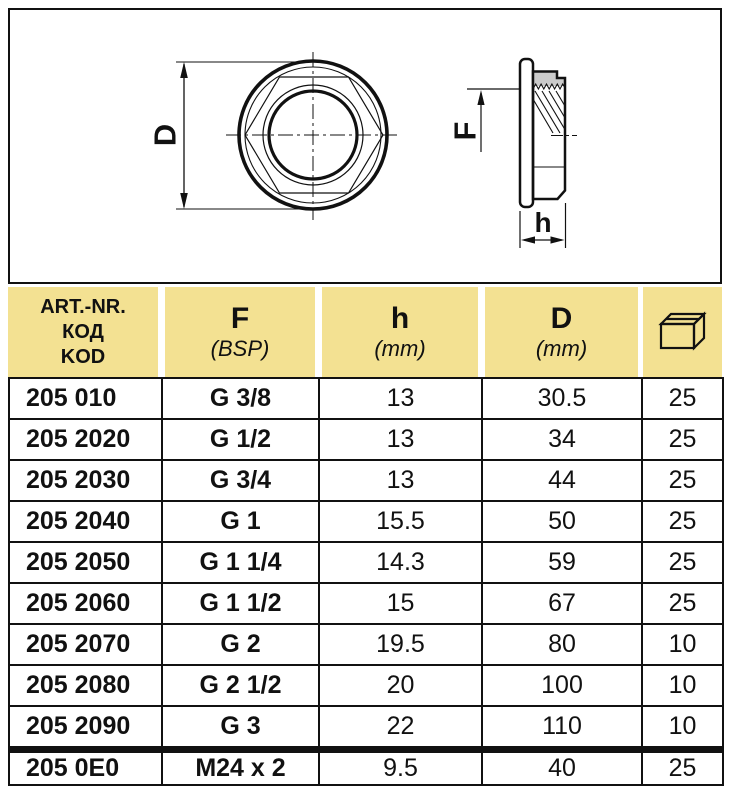 This screenshot has height=800, width=729. What do you see at coordinates (465, 131) in the screenshot?
I see `dimension-f-label: F` at bounding box center [465, 131].